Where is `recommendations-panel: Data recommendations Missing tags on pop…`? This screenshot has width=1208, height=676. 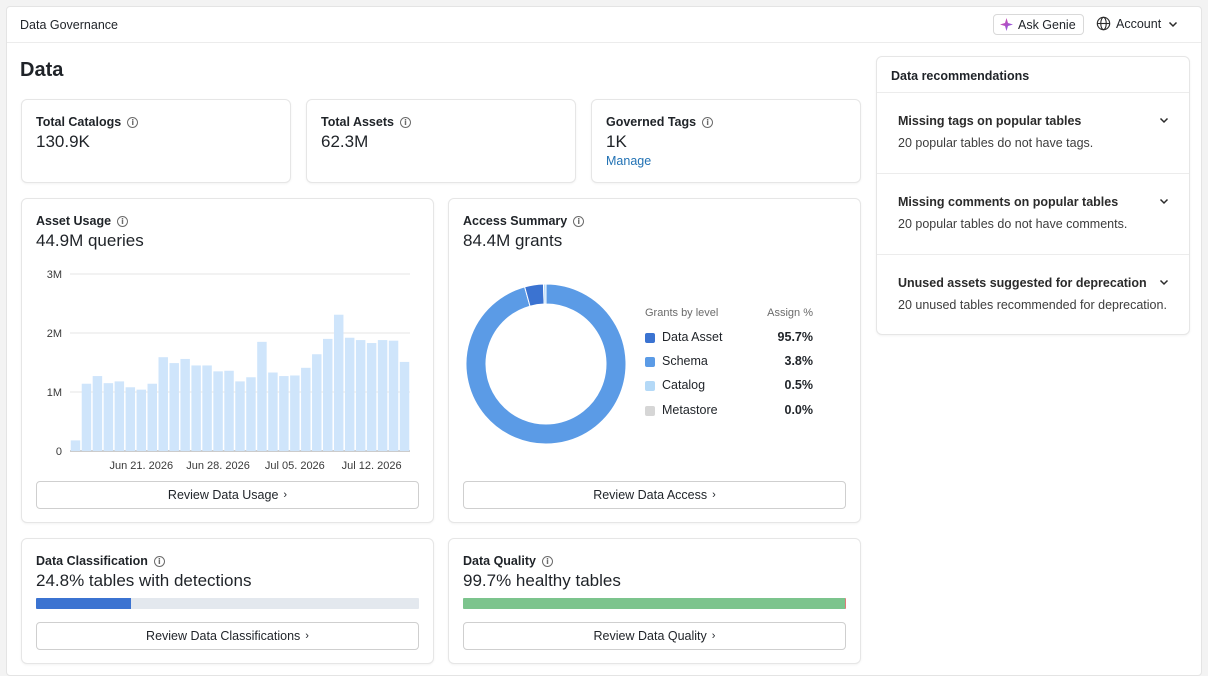 recommendations-panel: Data recommendations Missing tags on pop… is located at coordinates (1033, 195).